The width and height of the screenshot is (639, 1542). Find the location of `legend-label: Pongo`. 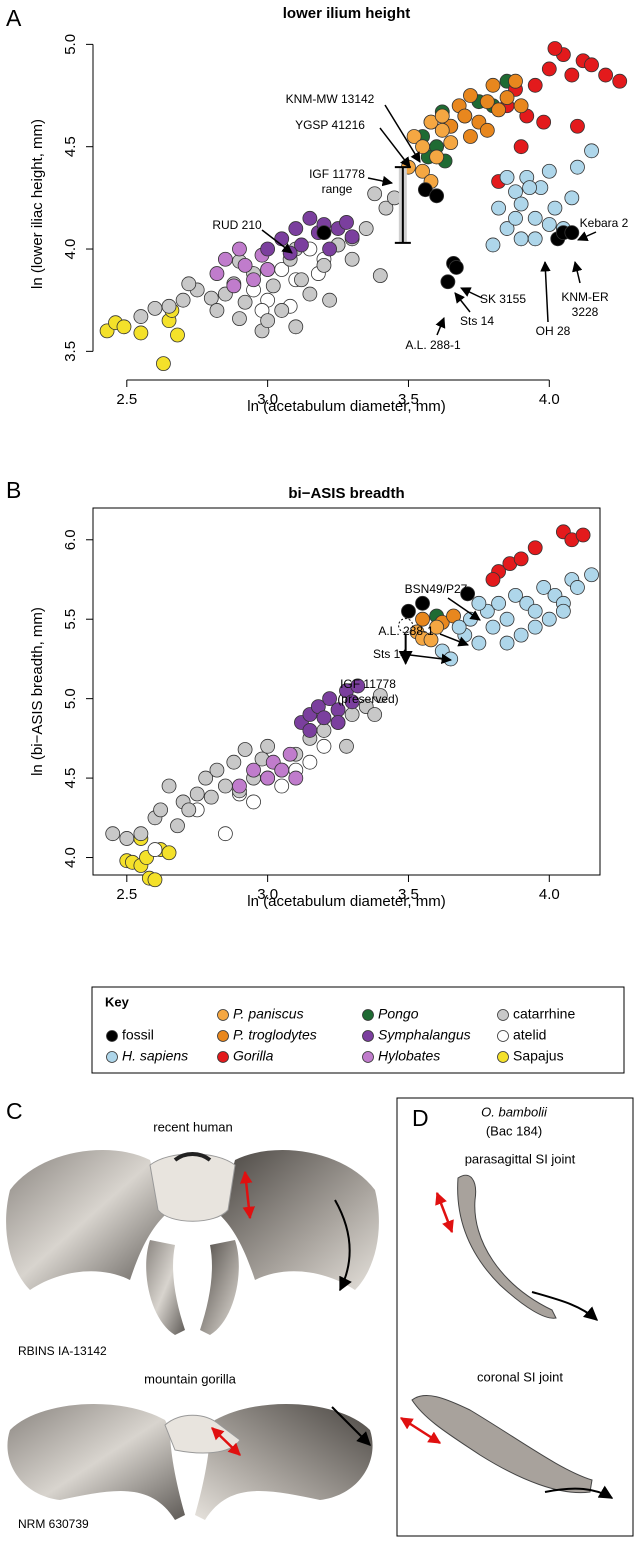

legend-label: Pongo is located at coordinates (398, 1014).